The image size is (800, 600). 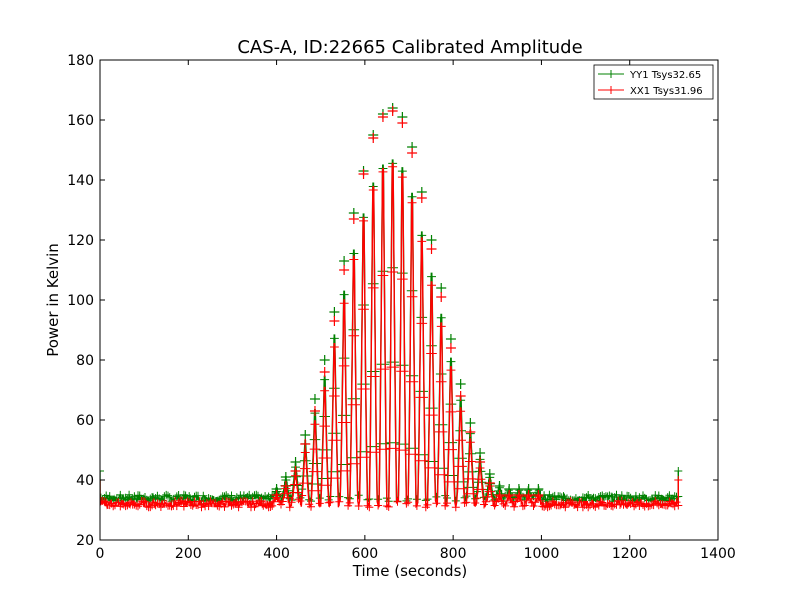 I want to click on y-tick-label: 20, so click(x=85, y=541).